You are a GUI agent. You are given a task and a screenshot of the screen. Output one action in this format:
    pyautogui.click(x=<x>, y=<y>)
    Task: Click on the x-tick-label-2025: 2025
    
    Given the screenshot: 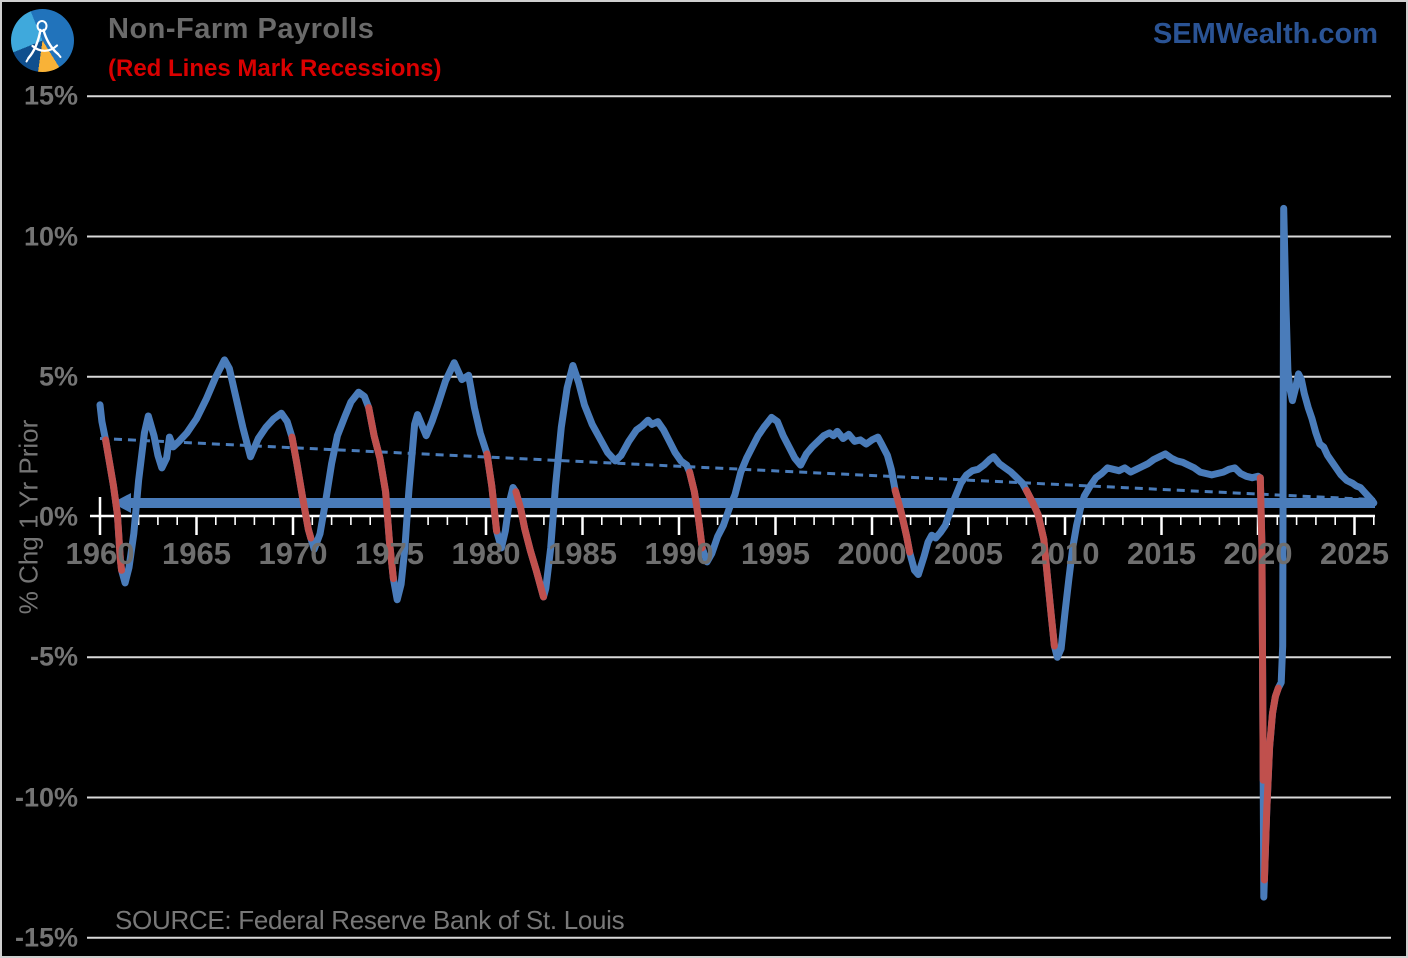 What is the action you would take?
    pyautogui.click(x=1354, y=553)
    